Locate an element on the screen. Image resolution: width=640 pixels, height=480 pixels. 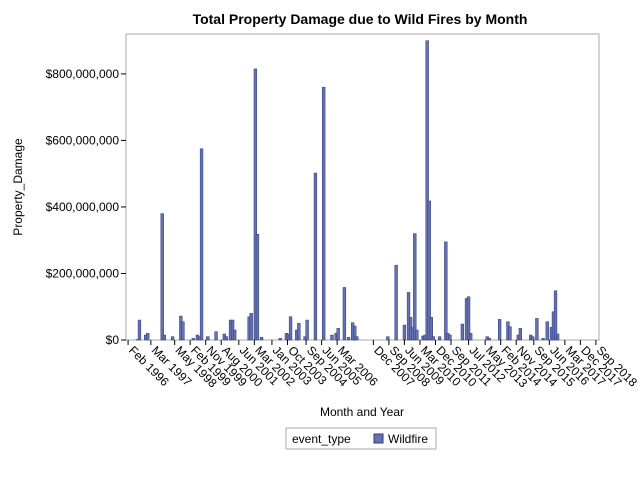
legend-swatch is located at coordinates (378, 438).